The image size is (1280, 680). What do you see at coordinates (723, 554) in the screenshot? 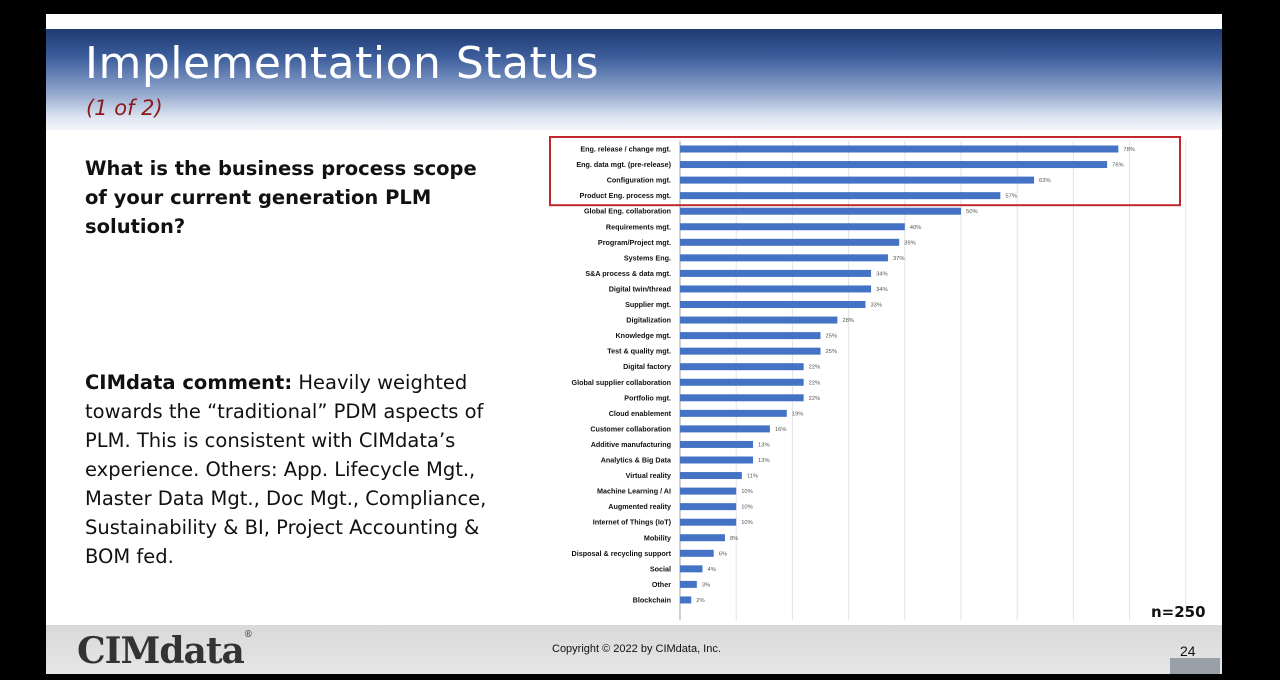
I see `data-label: 6%` at bounding box center [723, 554].